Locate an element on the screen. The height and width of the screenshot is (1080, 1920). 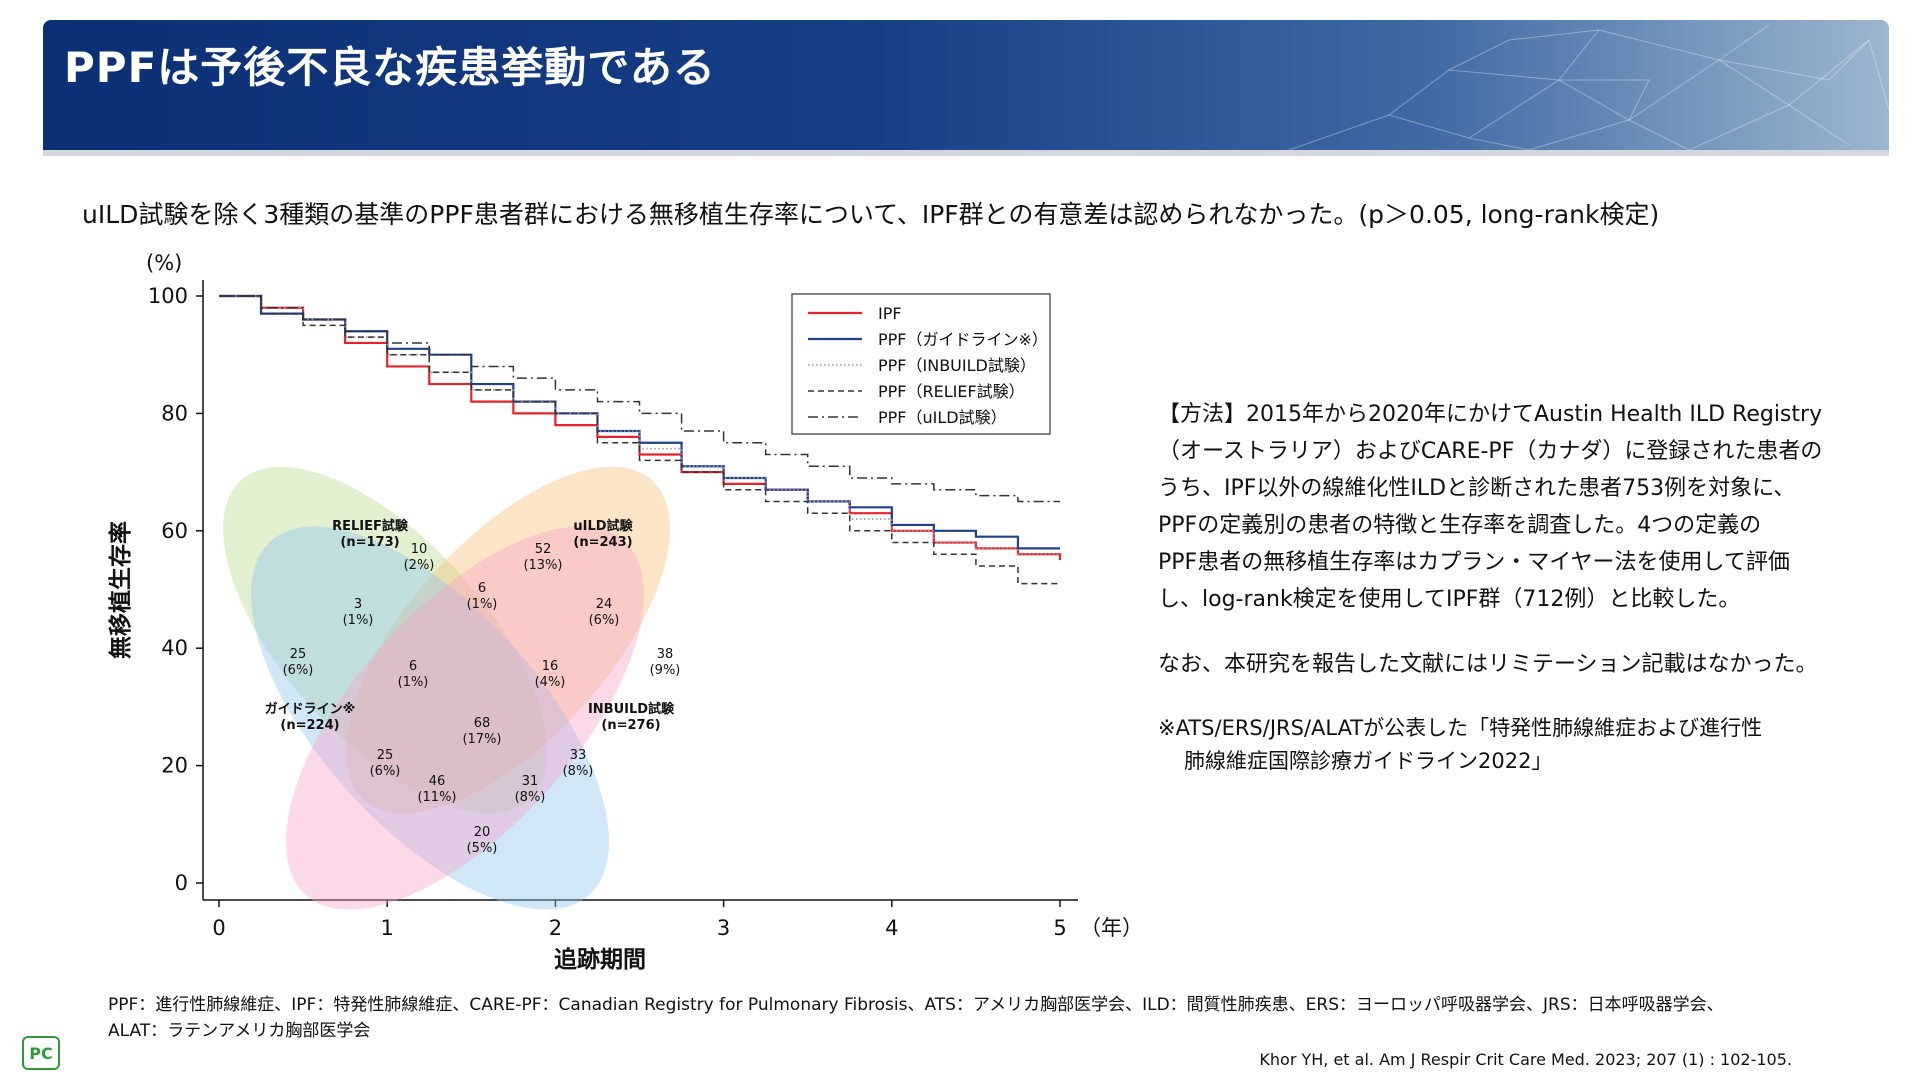
venn-region-count: 52 is located at coordinates (543, 549).